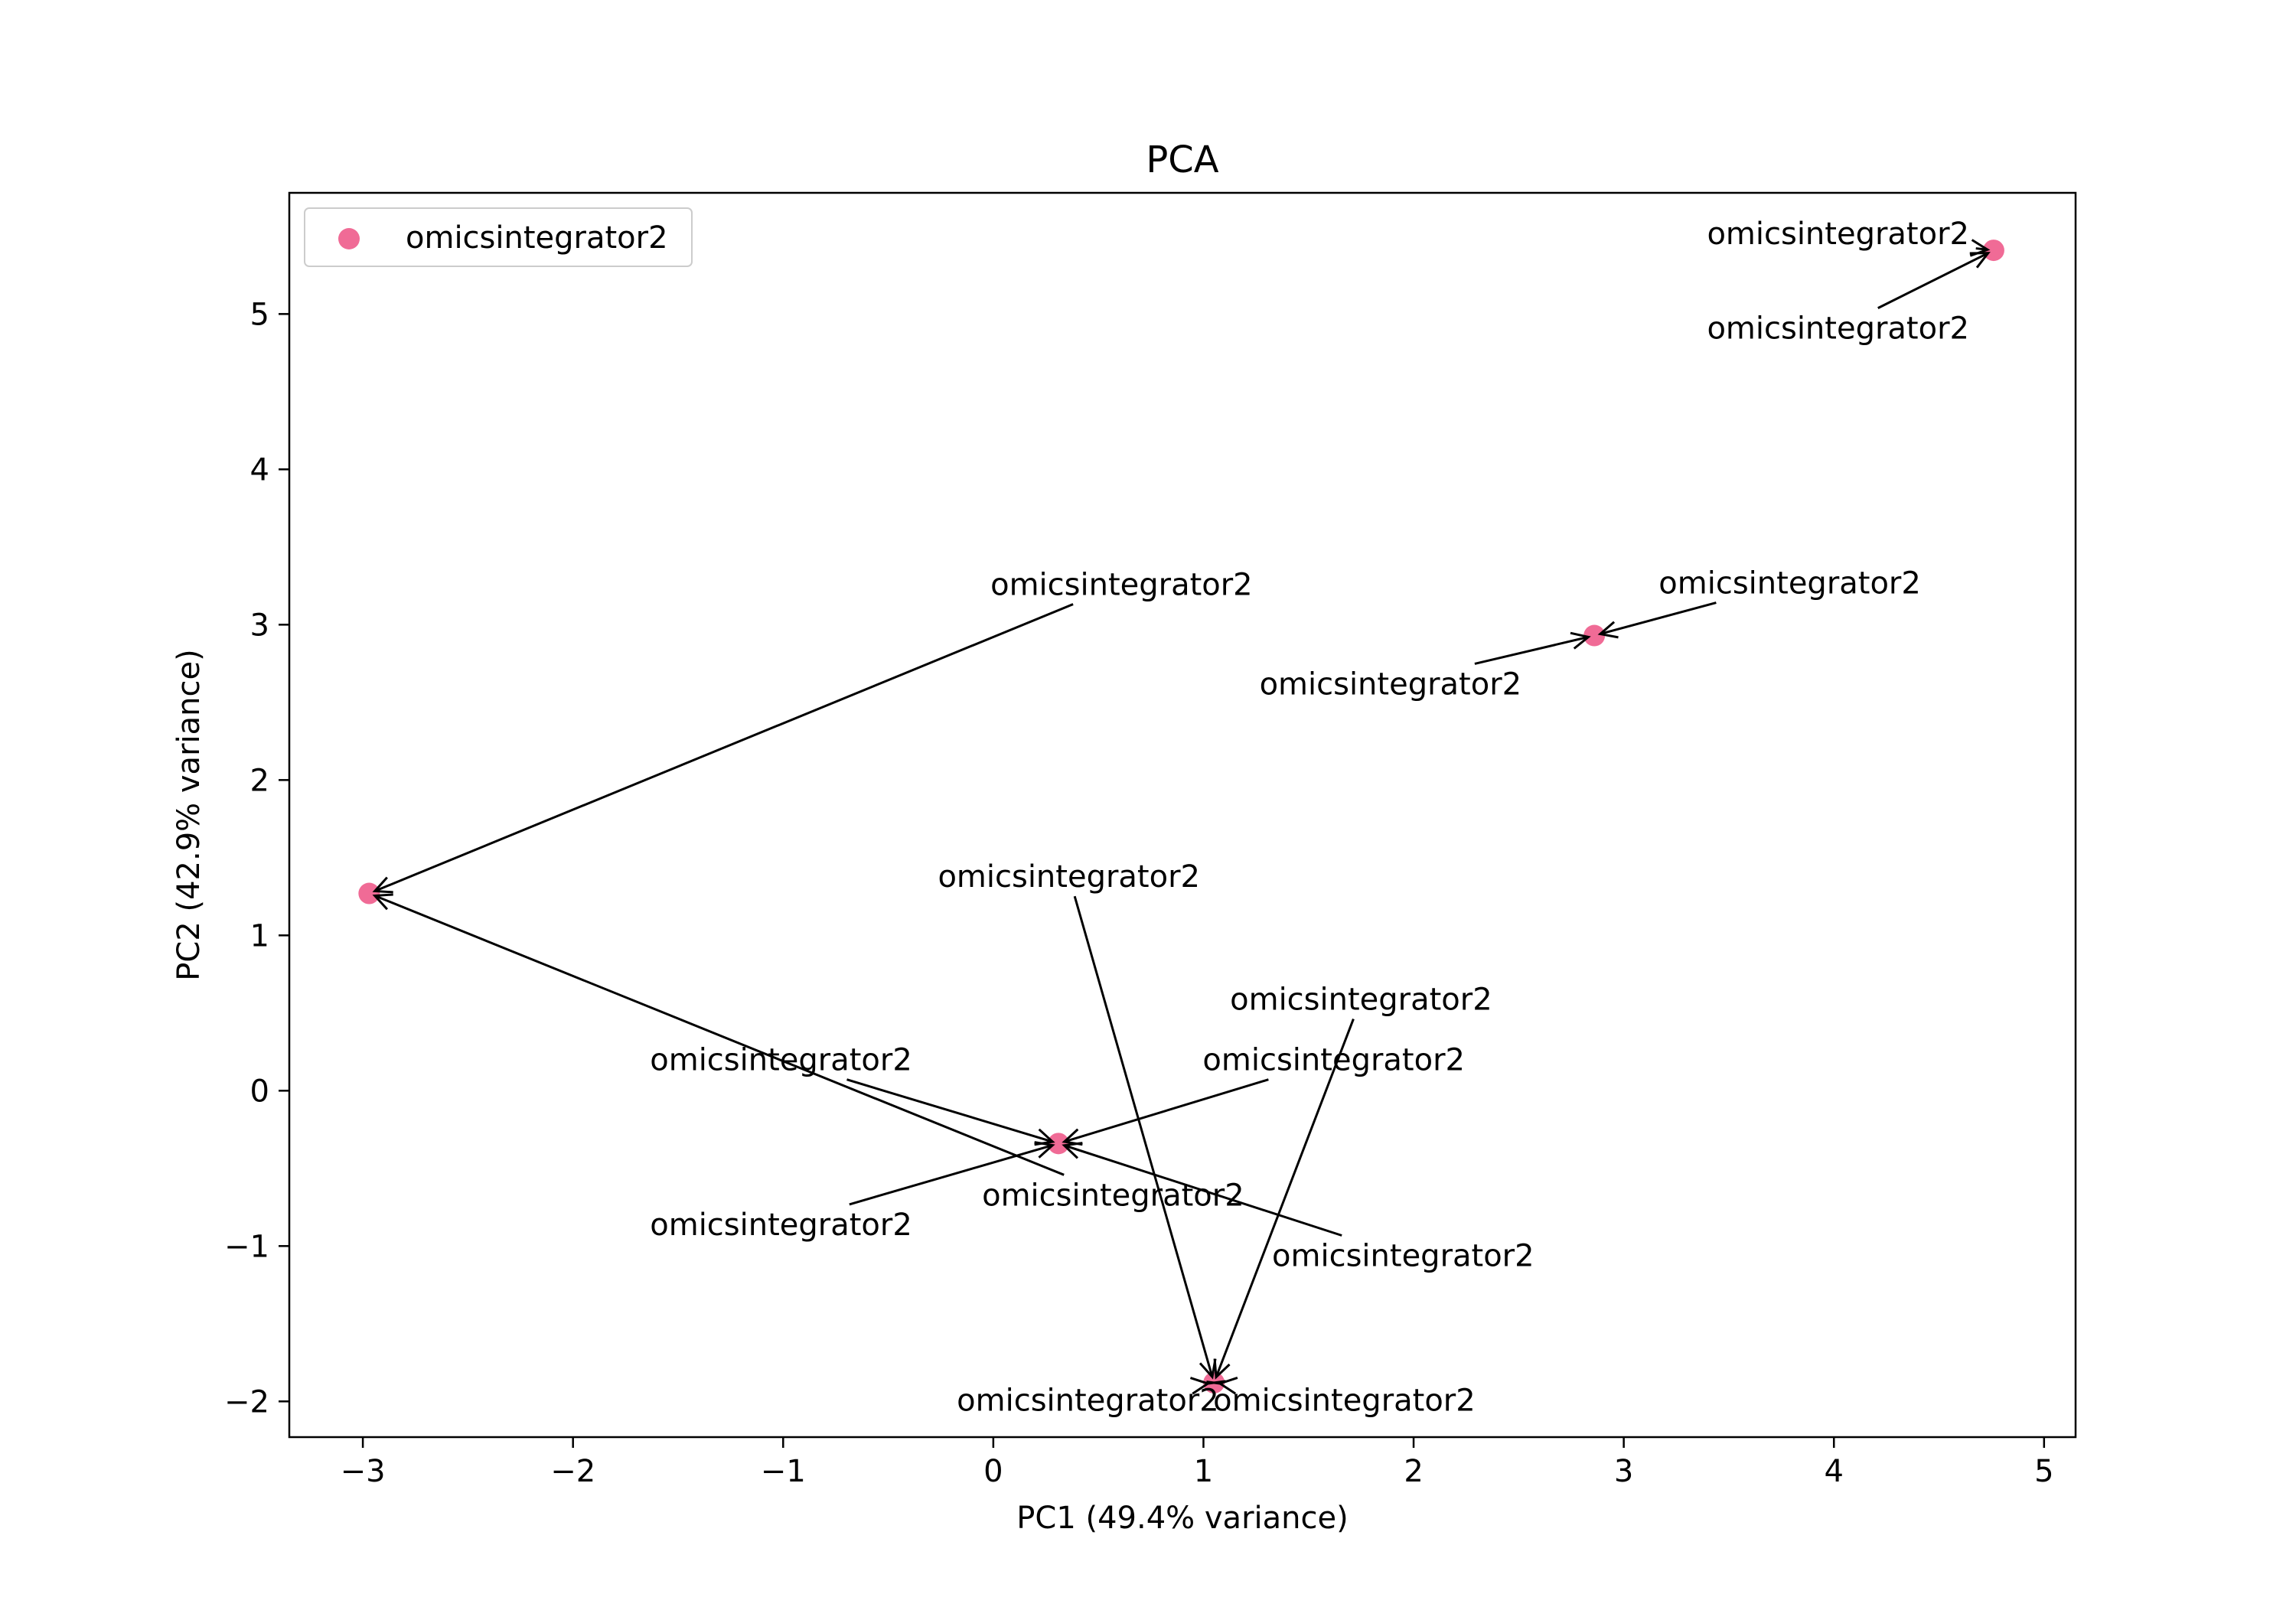 This screenshot has width=2296, height=1607. I want to click on legend-marker, so click(349, 239).